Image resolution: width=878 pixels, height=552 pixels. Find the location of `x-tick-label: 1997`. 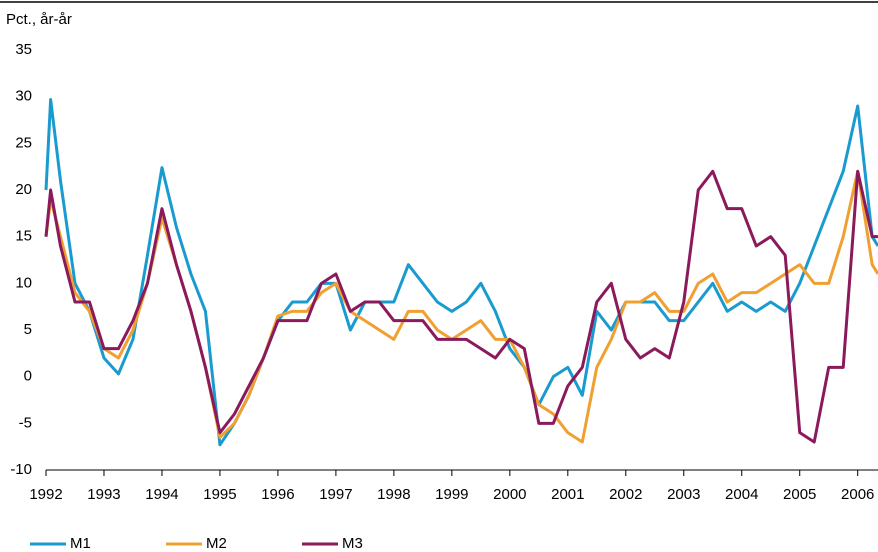

x-tick-label: 1997 is located at coordinates (335, 494).